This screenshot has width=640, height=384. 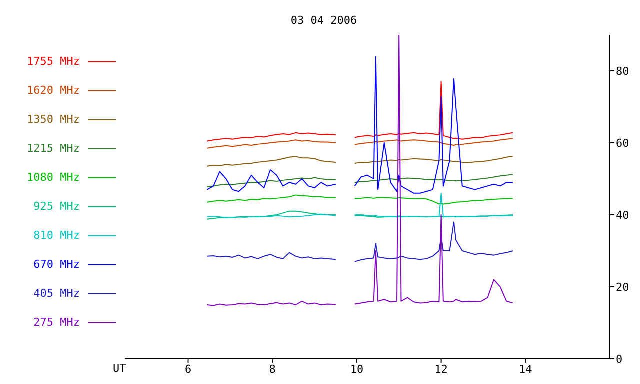 What do you see at coordinates (188, 369) in the screenshot?
I see `x-tick-label: 6` at bounding box center [188, 369].